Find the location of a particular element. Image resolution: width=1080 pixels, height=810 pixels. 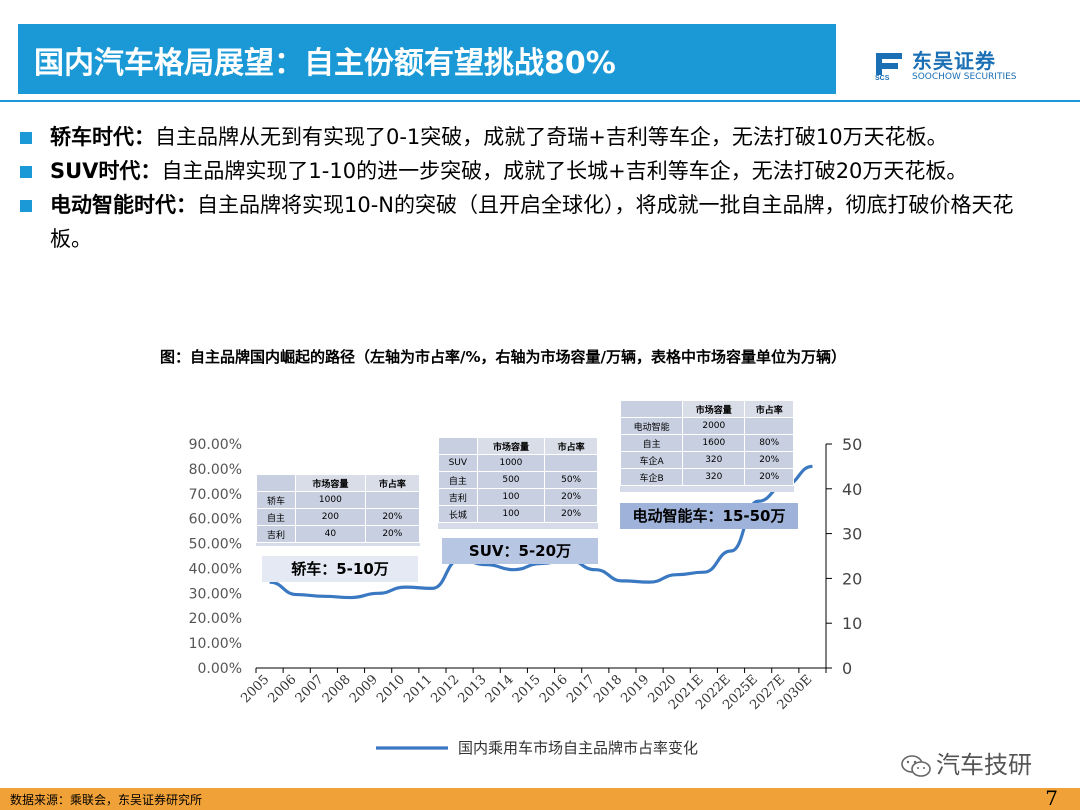

sedan-table-cell: 市占率 is located at coordinates (392, 483).